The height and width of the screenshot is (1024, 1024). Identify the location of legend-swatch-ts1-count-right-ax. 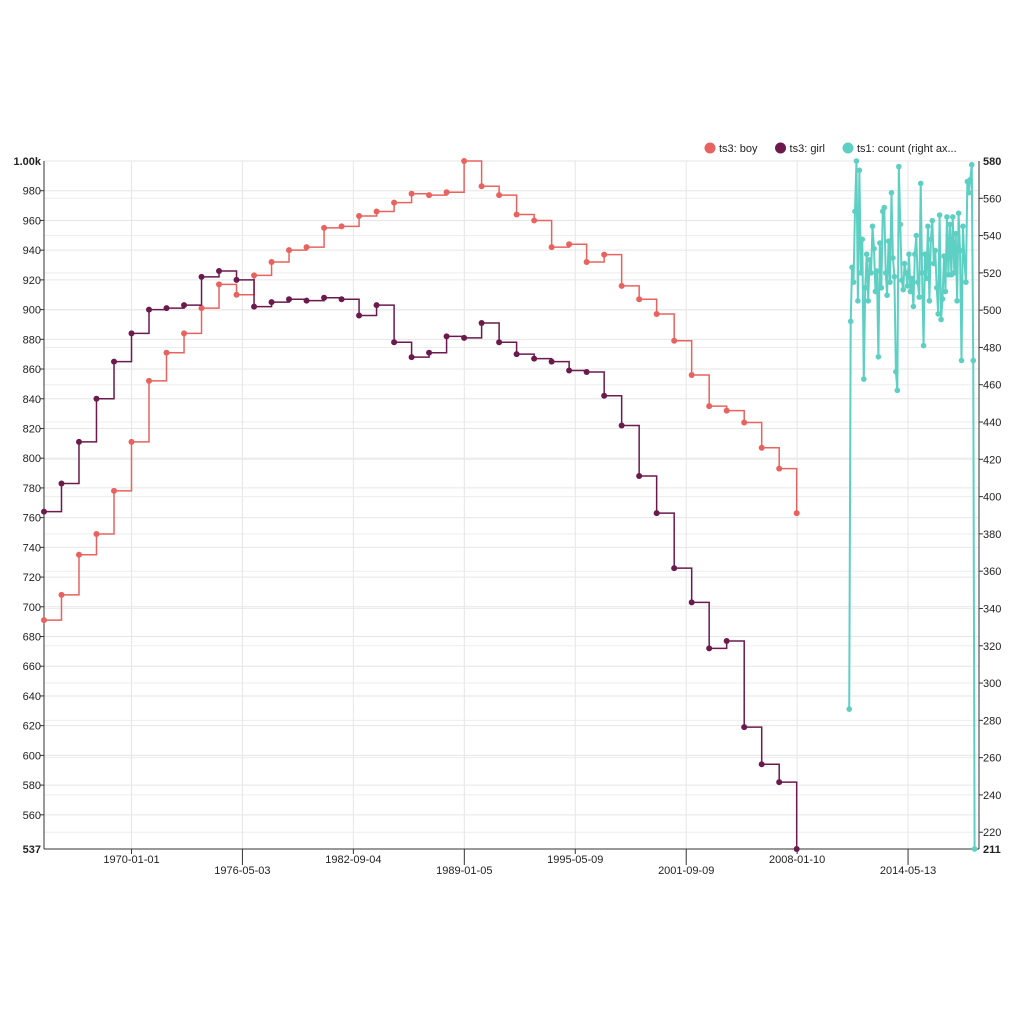
(848, 148).